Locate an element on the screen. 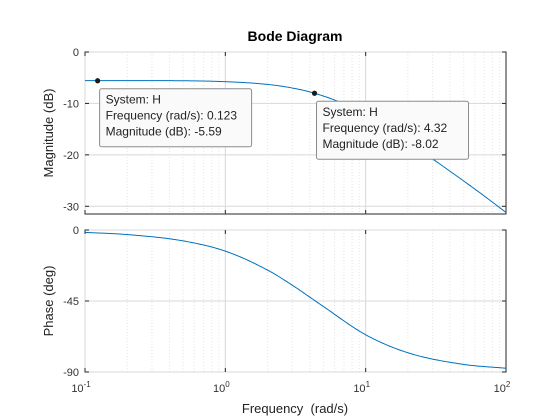 This screenshot has height=420, width=560. datatip-text: Frequency (rad/s): 0.123 is located at coordinates (172, 116).